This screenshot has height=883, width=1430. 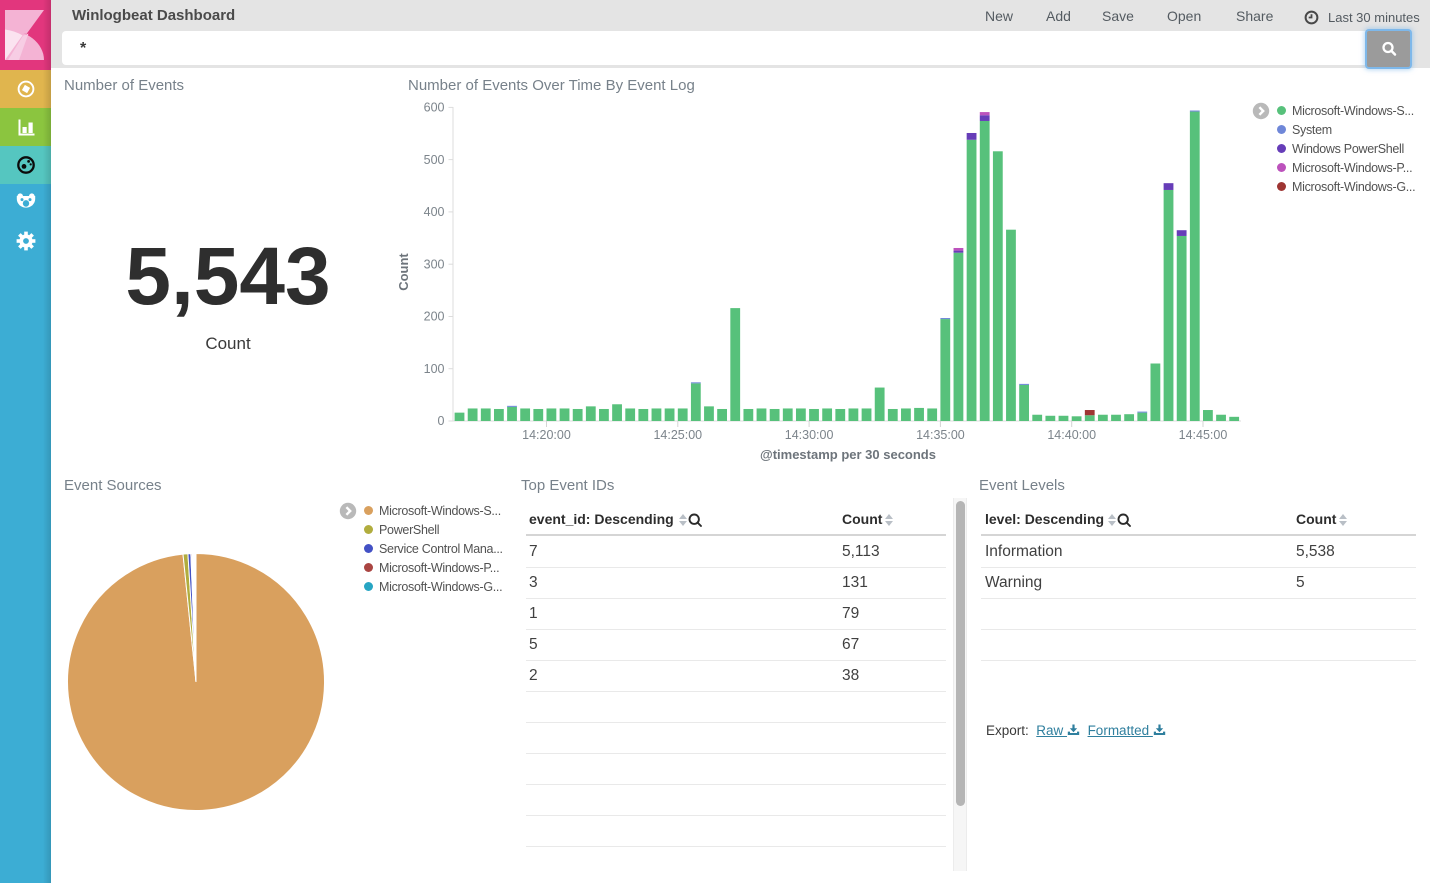 I want to click on svg-text: 400, so click(x=434, y=212).